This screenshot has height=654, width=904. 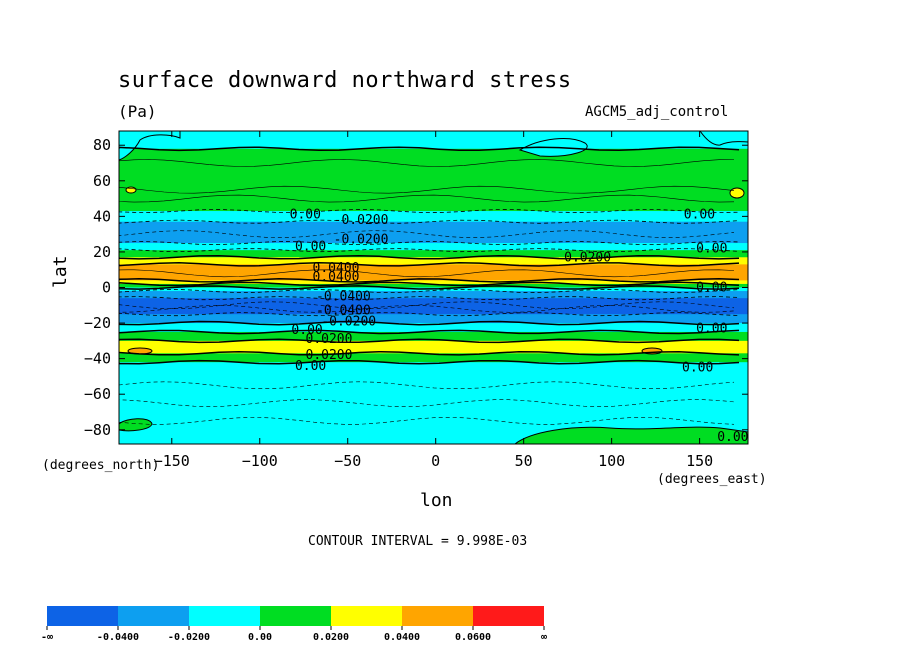 What do you see at coordinates (60, 271) in the screenshot?
I see `y-axis-label: lat` at bounding box center [60, 271].